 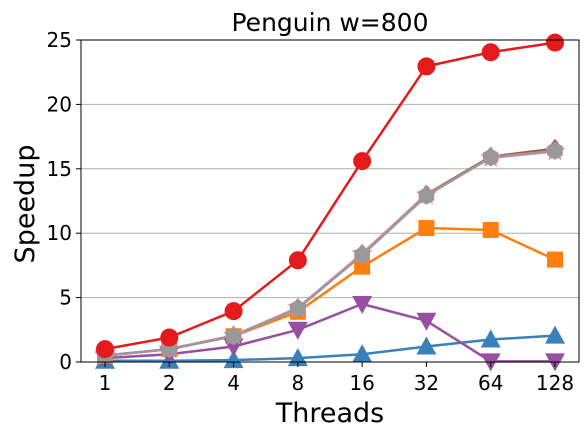 I want to click on series-markers-triangle-up, so click(x=330, y=347).